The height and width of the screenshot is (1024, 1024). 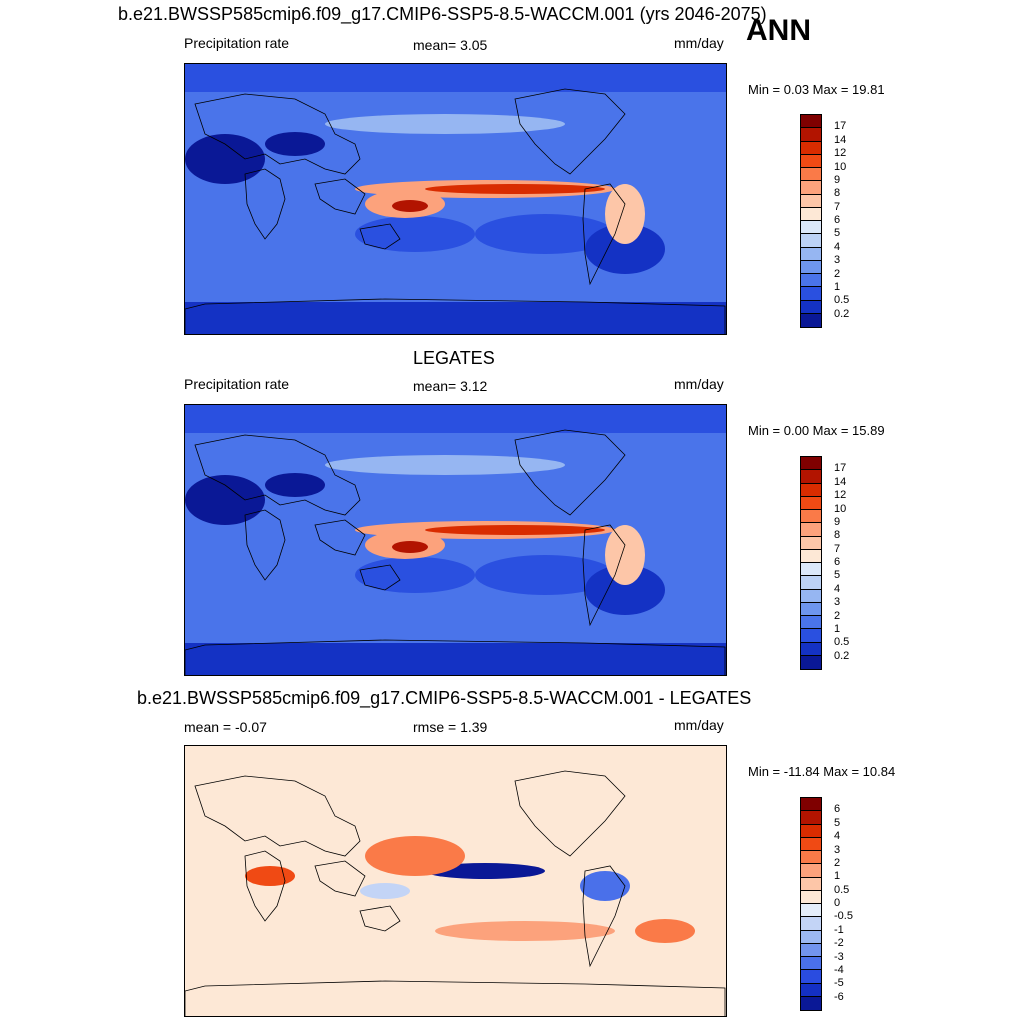 I want to click on panel2-minmax-label: Min = 0.00 Max = 15.89, so click(x=816, y=430).